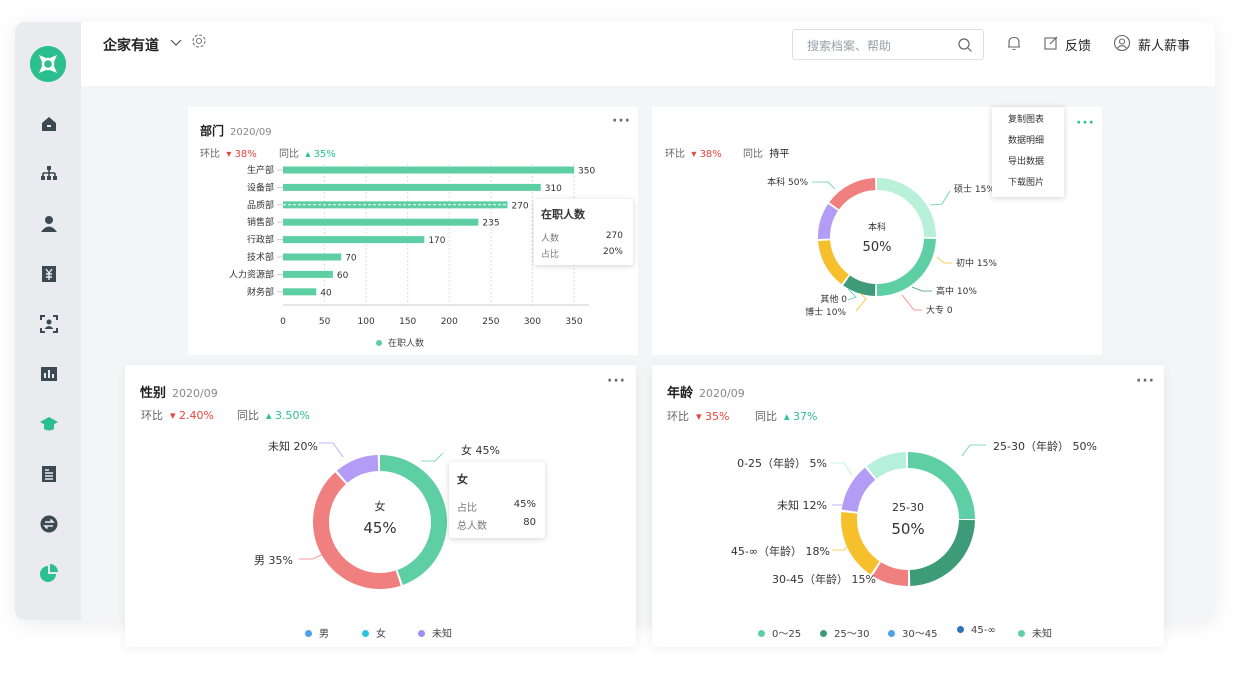 This screenshot has height=685, width=1247. I want to click on legend-item-0: 0～25, so click(779, 632).